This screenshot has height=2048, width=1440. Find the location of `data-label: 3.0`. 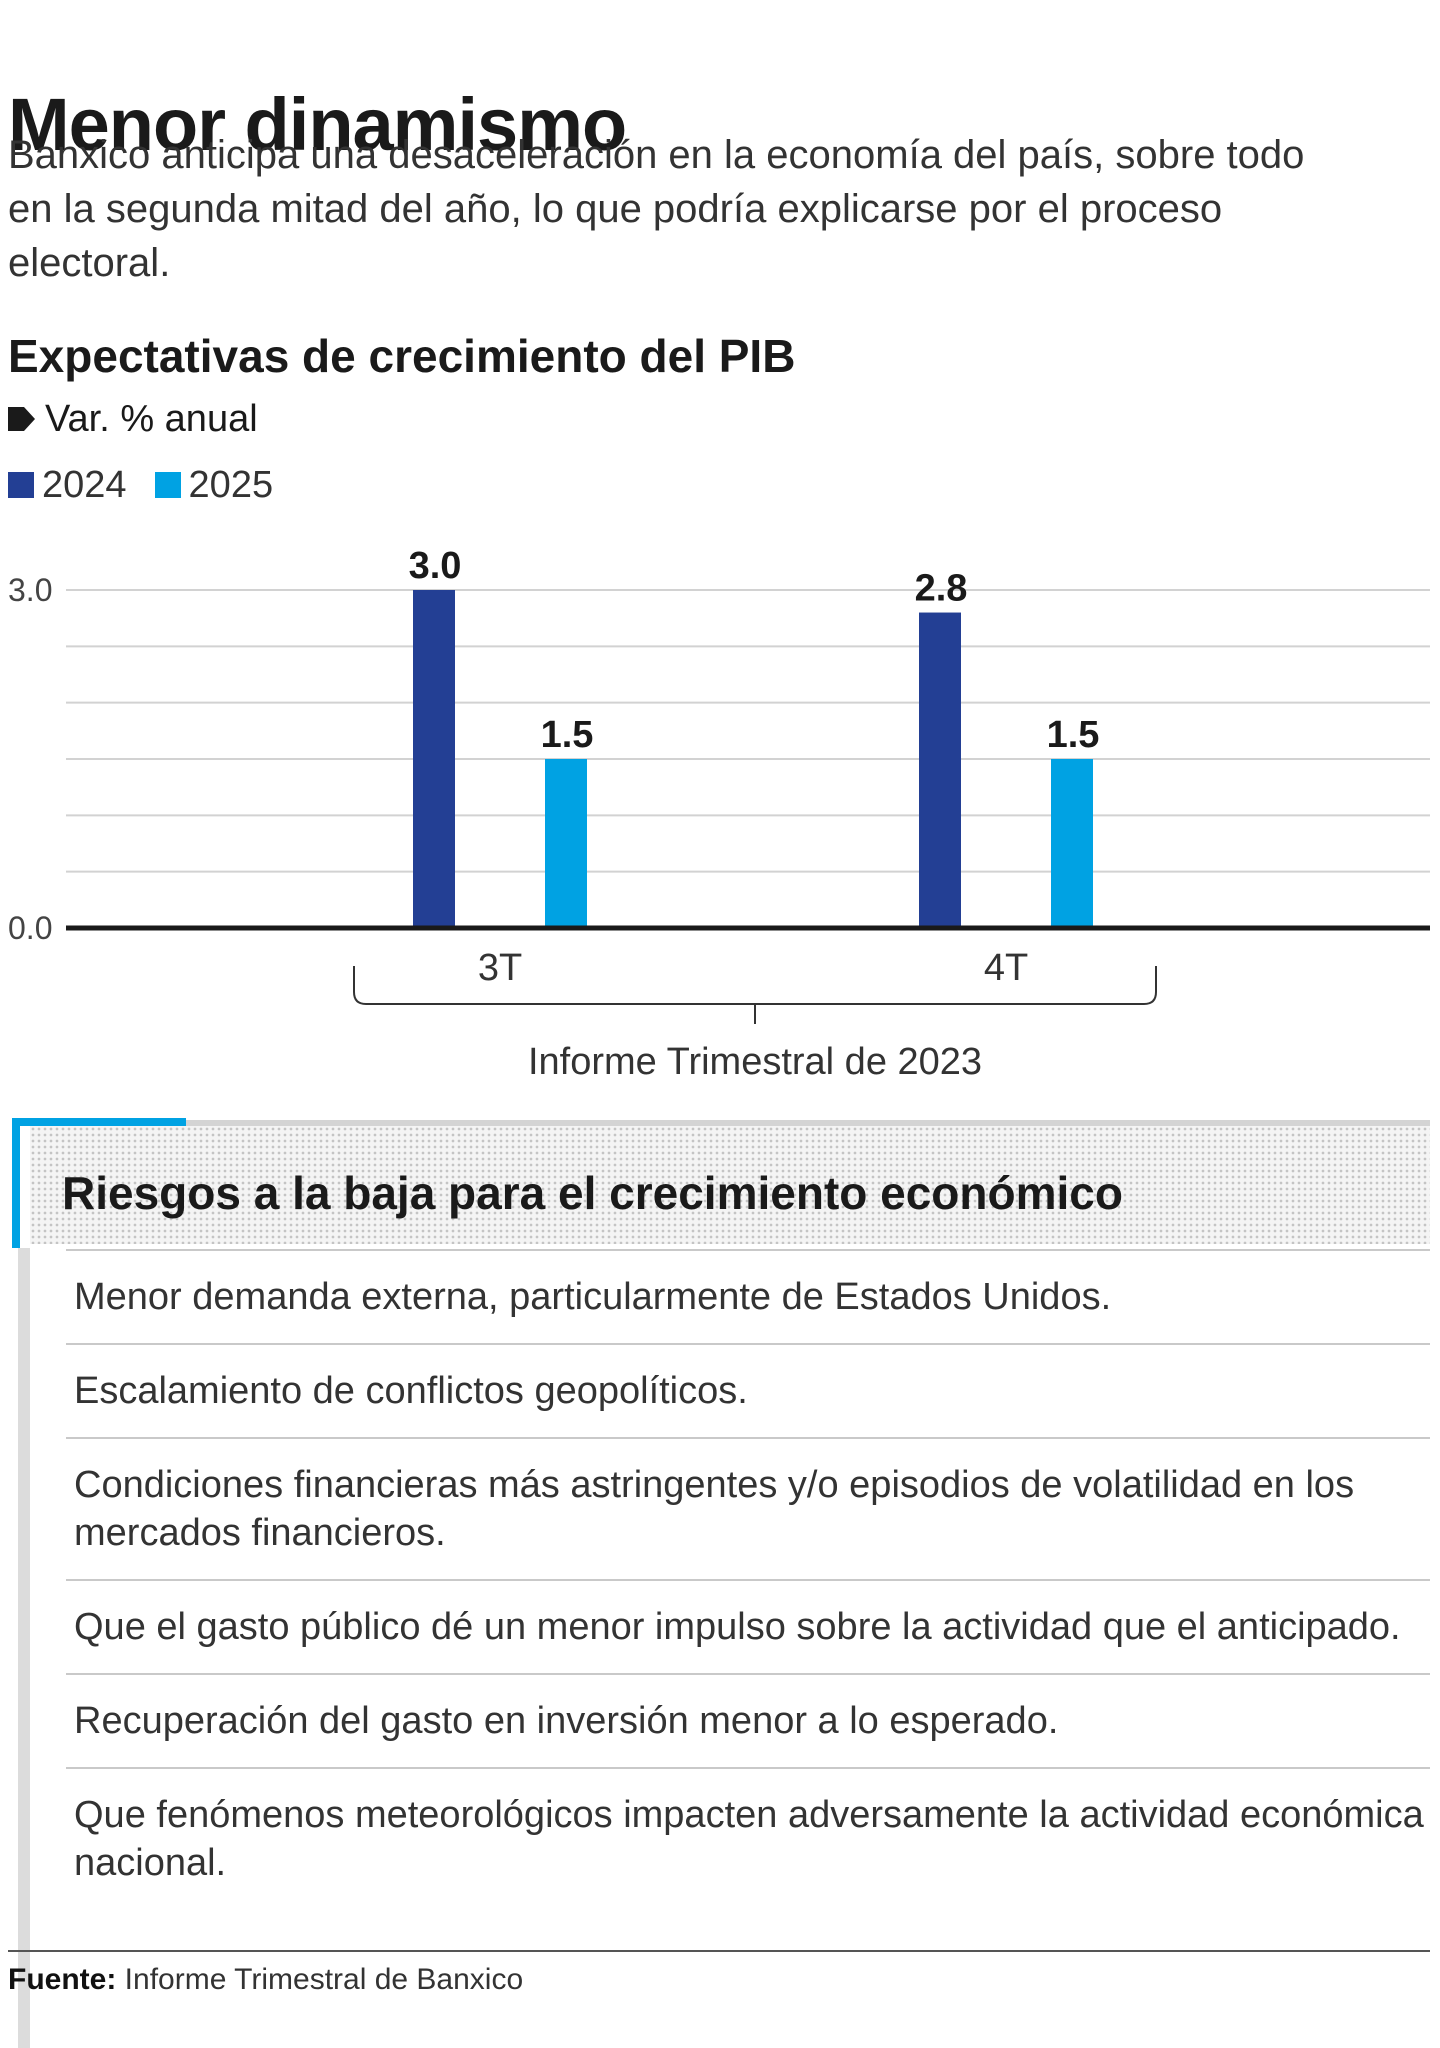

data-label: 3.0 is located at coordinates (435, 566).